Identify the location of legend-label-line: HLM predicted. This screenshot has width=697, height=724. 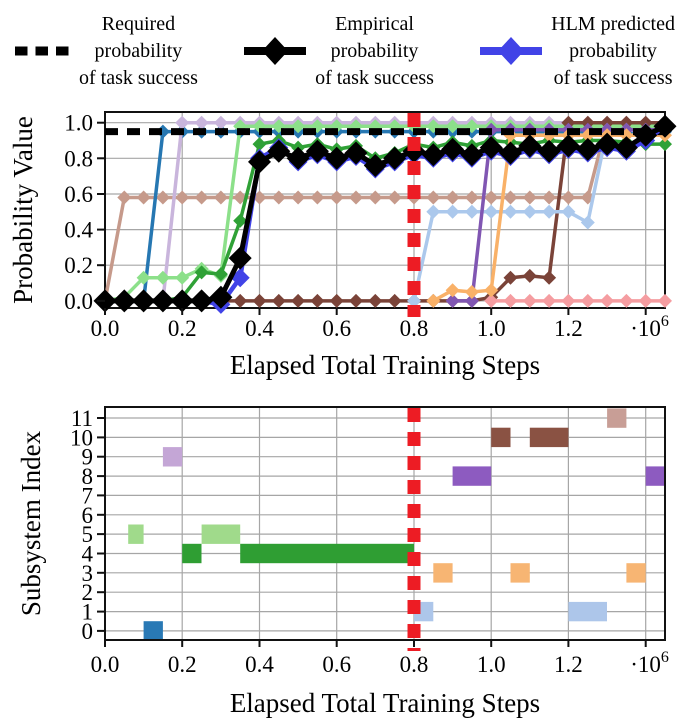
(613, 23).